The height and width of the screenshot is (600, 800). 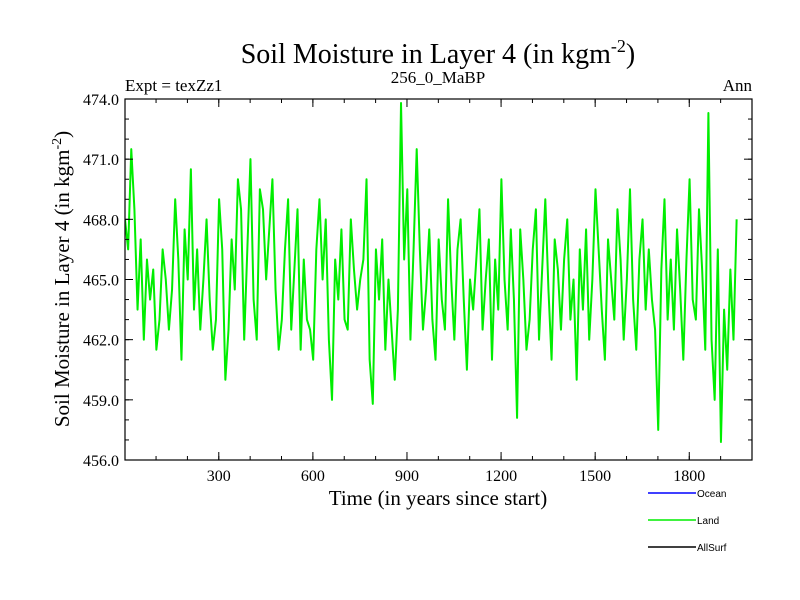 What do you see at coordinates (630, 54) in the screenshot?
I see `chart-title-close: )` at bounding box center [630, 54].